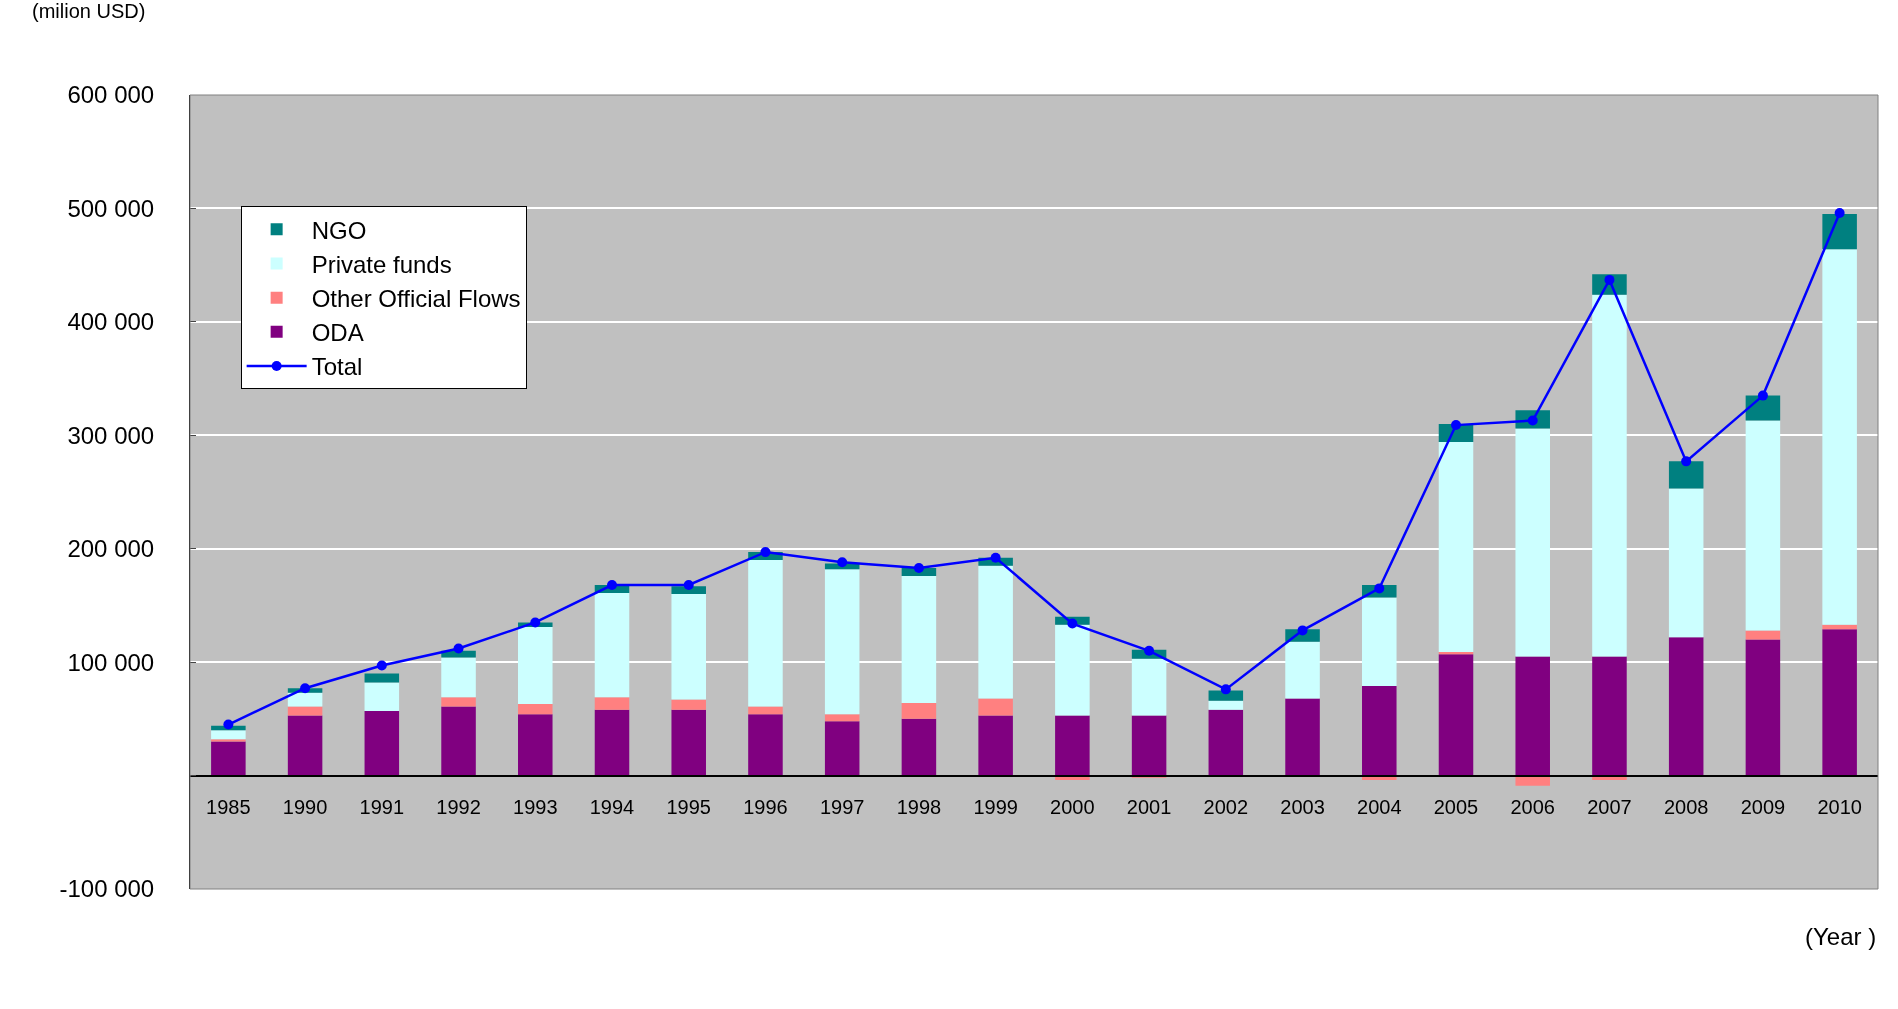 This screenshot has height=1009, width=1898. I want to click on y-tick-label: 200 000, so click(111, 549).